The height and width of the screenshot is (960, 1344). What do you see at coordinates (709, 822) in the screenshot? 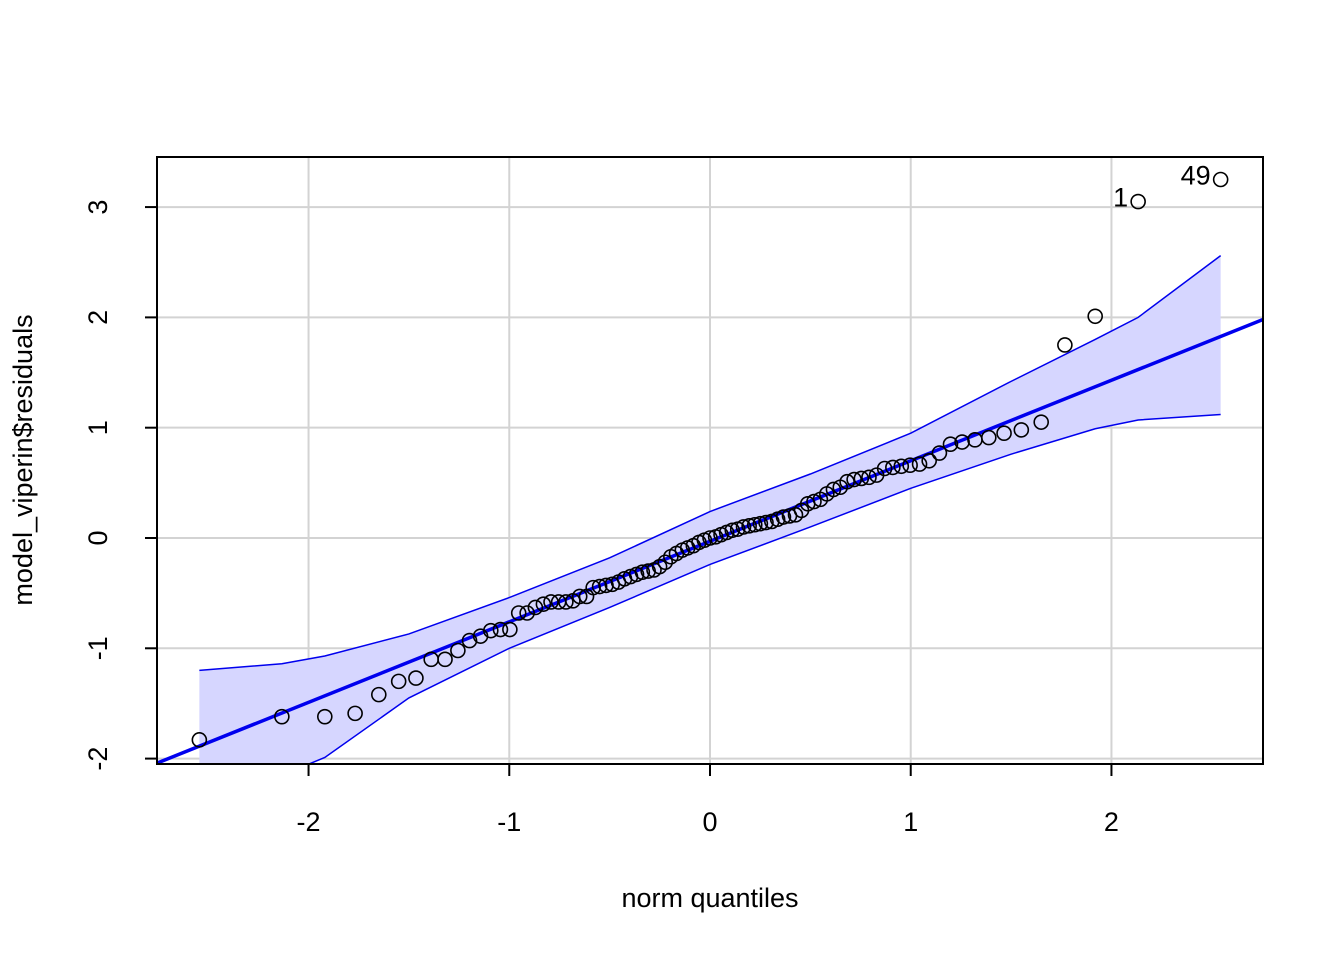
I see `x-tick-label: 0` at bounding box center [709, 822].